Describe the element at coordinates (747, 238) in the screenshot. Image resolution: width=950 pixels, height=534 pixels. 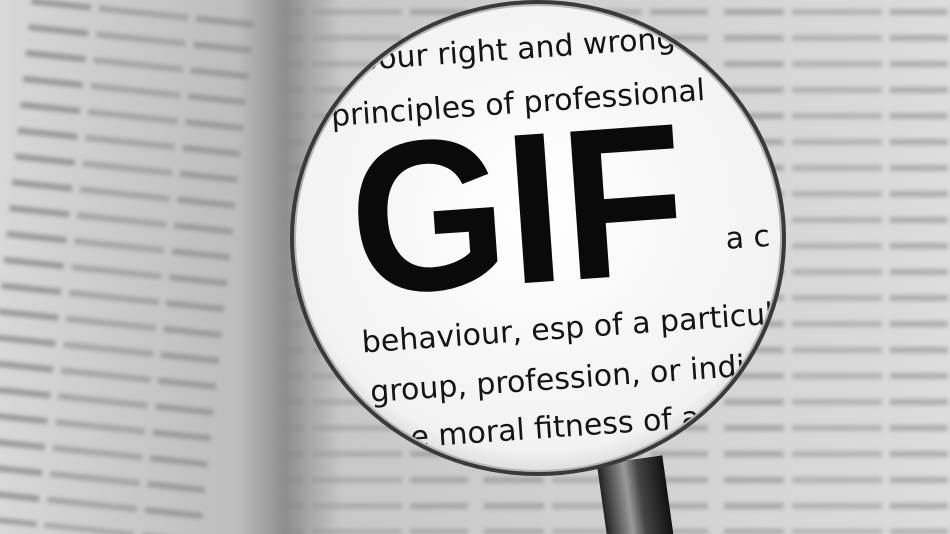
I see `lens-aside: a c` at that location.